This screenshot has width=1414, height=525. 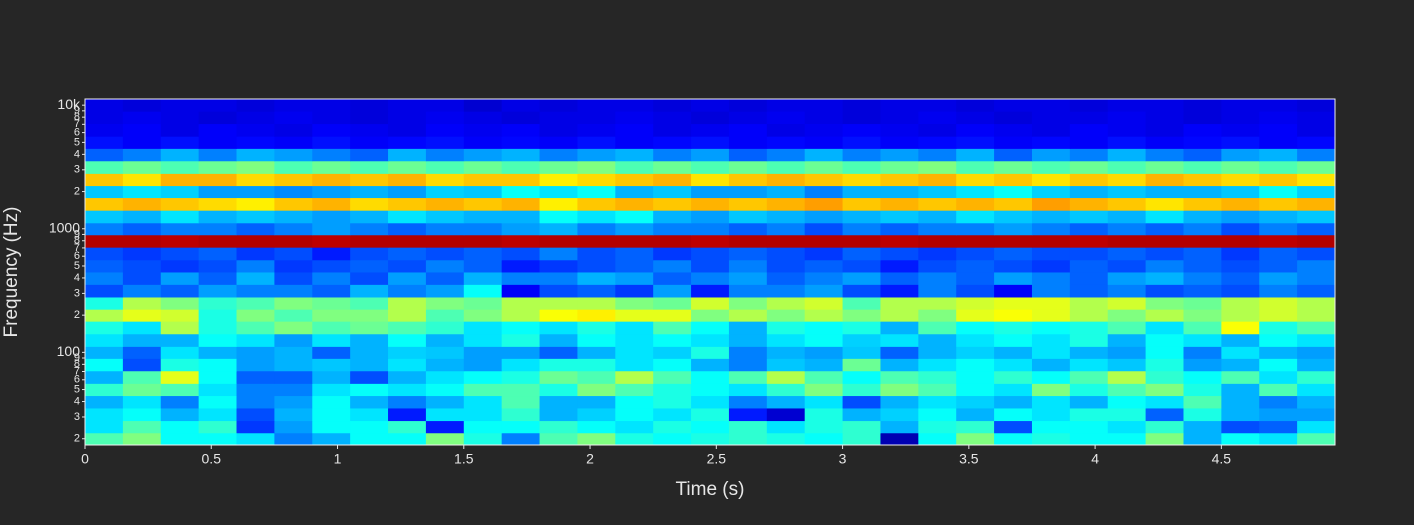 What do you see at coordinates (11, 272) in the screenshot?
I see `y-axis-title: Frequency (Hz)` at bounding box center [11, 272].